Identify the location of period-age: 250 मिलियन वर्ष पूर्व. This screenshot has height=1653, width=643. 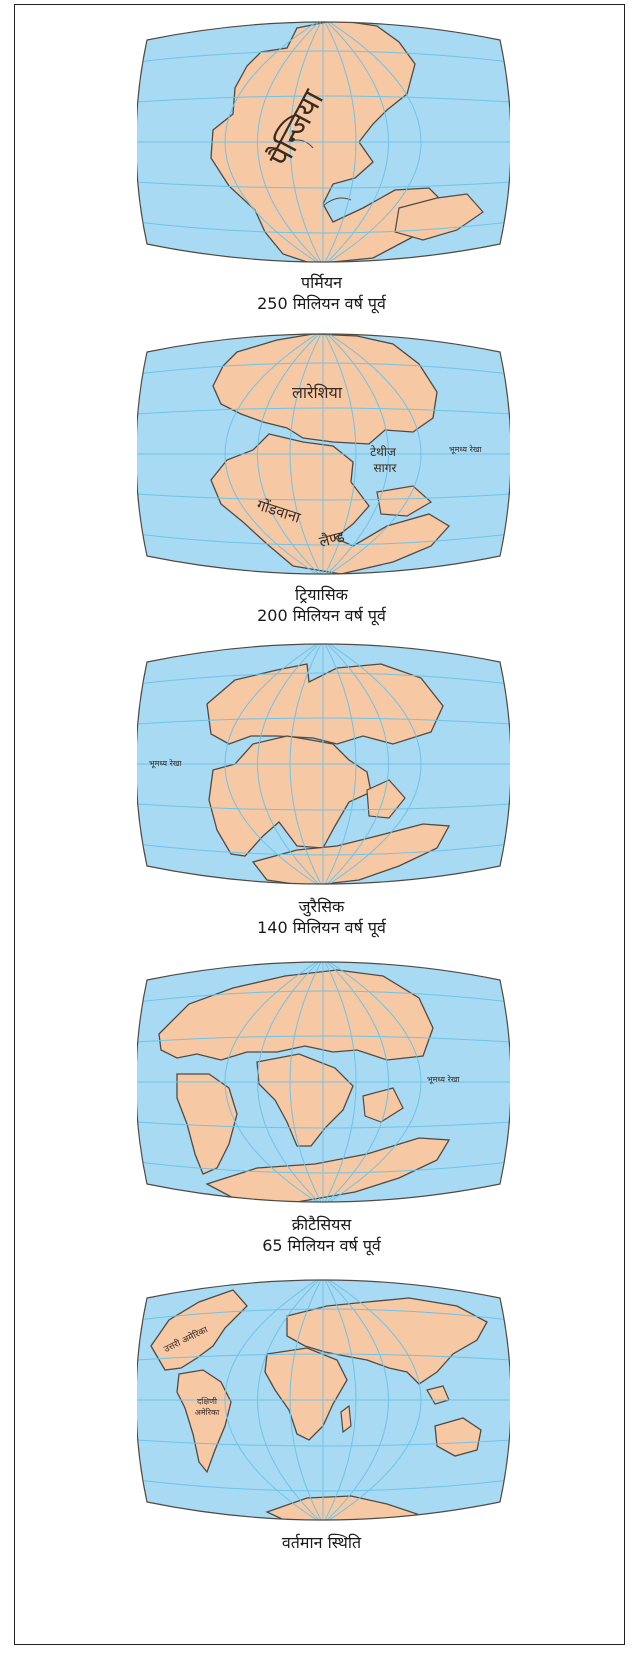
(321, 303).